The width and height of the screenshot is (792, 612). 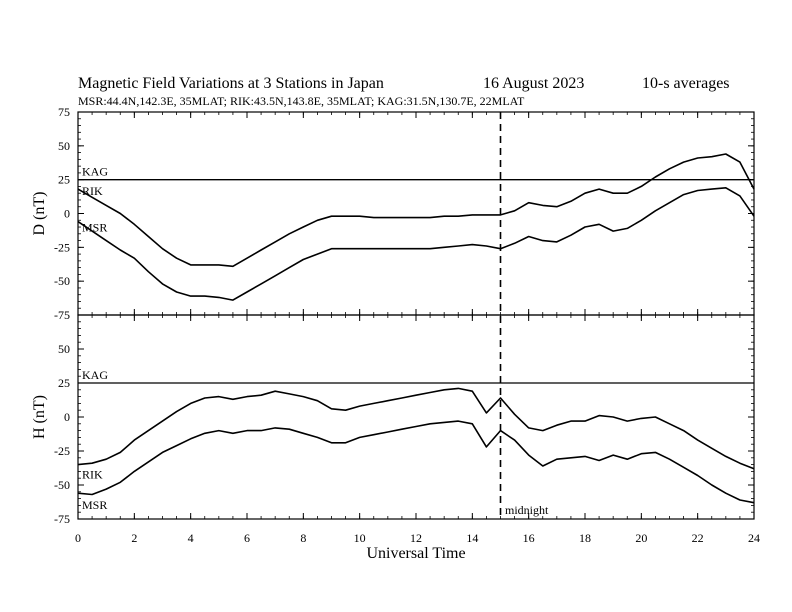 I want to click on x-tick-label: 18, so click(x=585, y=538).